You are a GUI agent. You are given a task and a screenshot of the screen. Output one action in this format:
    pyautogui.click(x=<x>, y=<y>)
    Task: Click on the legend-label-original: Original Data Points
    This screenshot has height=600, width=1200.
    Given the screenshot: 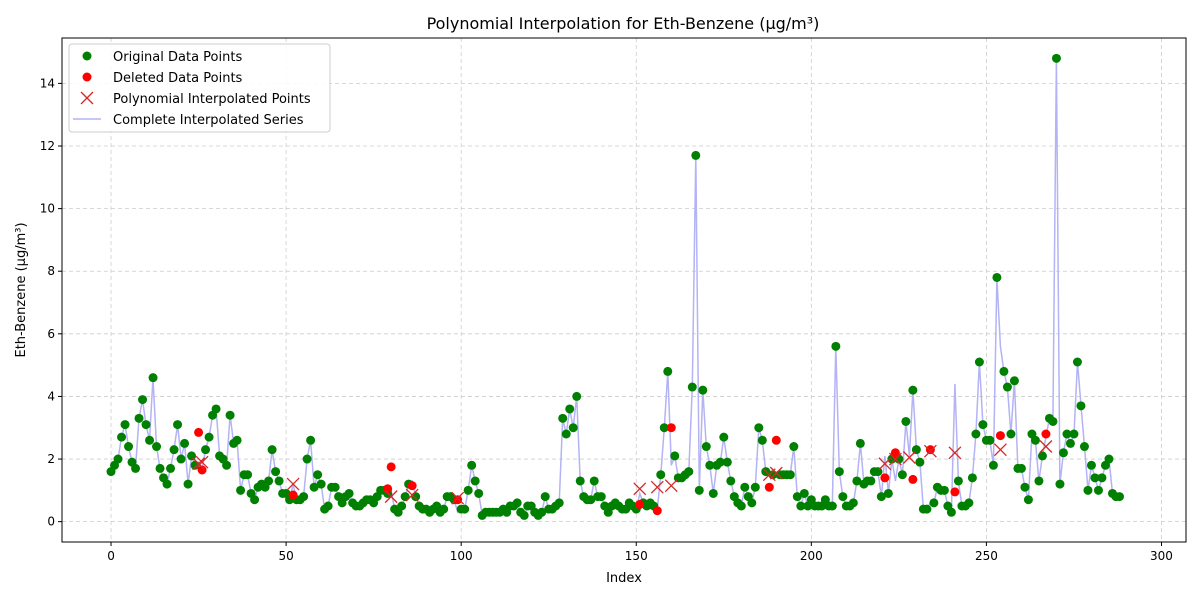 What is the action you would take?
    pyautogui.click(x=177, y=57)
    